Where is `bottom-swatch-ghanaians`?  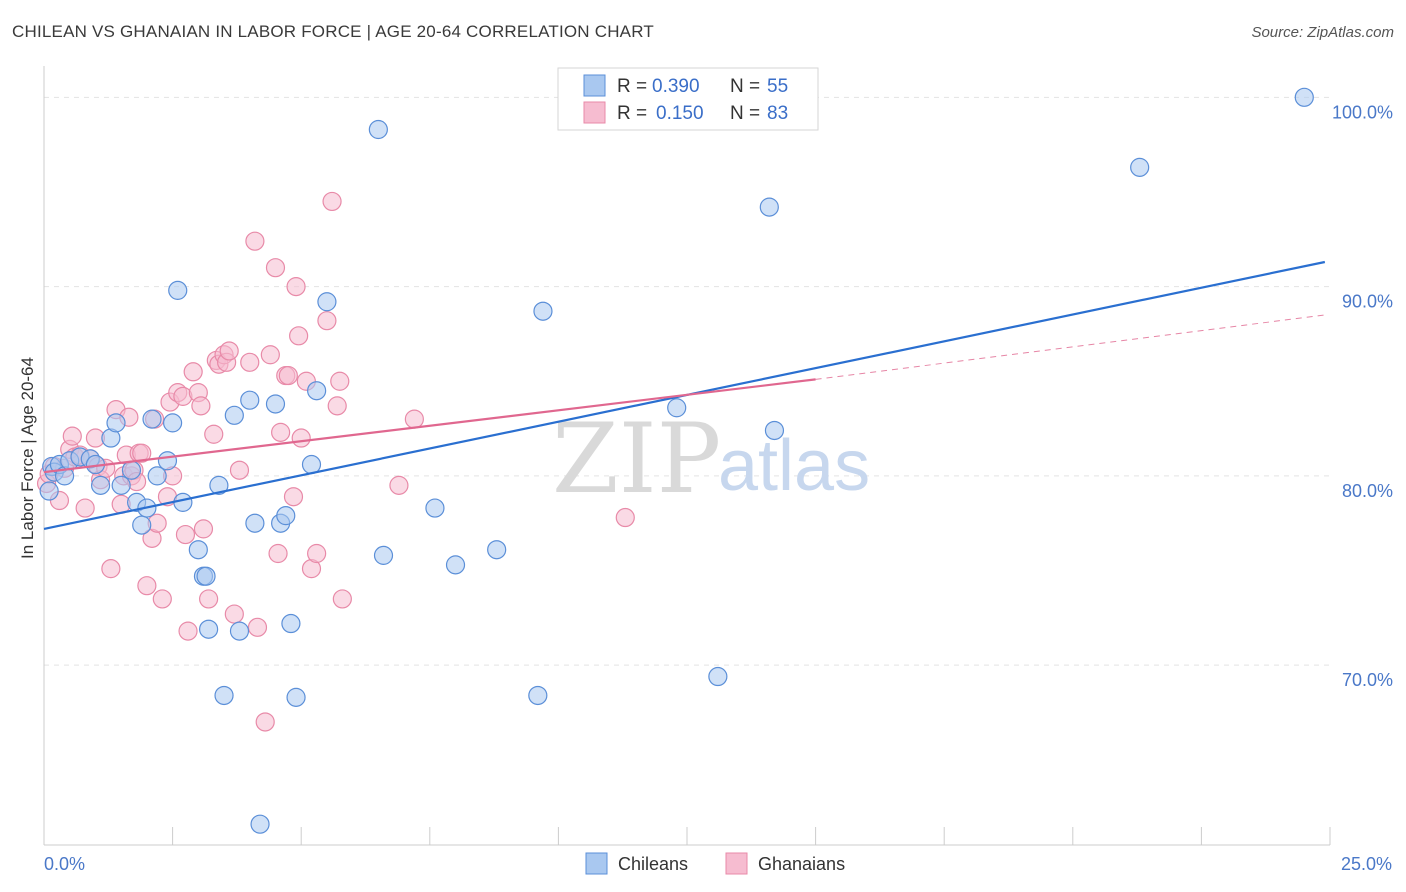
bottom-swatch-ghanaians is located at coordinates (736, 863).